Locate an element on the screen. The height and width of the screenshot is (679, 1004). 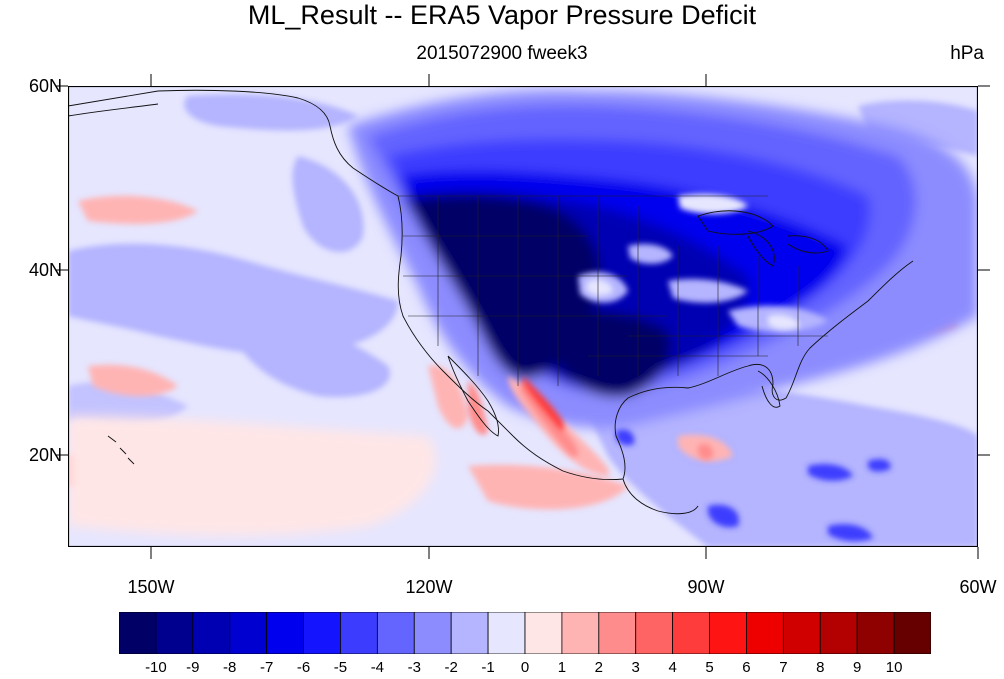
colorbar-tick-label: -5 is located at coordinates (340, 667).